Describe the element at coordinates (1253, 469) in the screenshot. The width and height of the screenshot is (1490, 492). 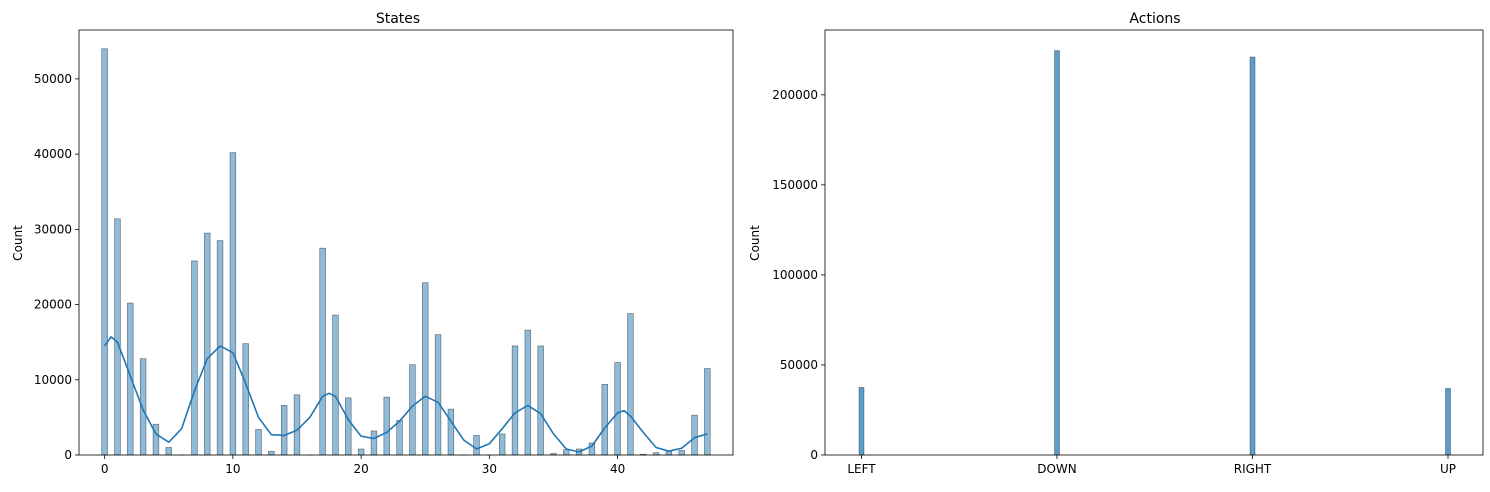
I see `actions-x-tick-label: RIGHT` at that location.